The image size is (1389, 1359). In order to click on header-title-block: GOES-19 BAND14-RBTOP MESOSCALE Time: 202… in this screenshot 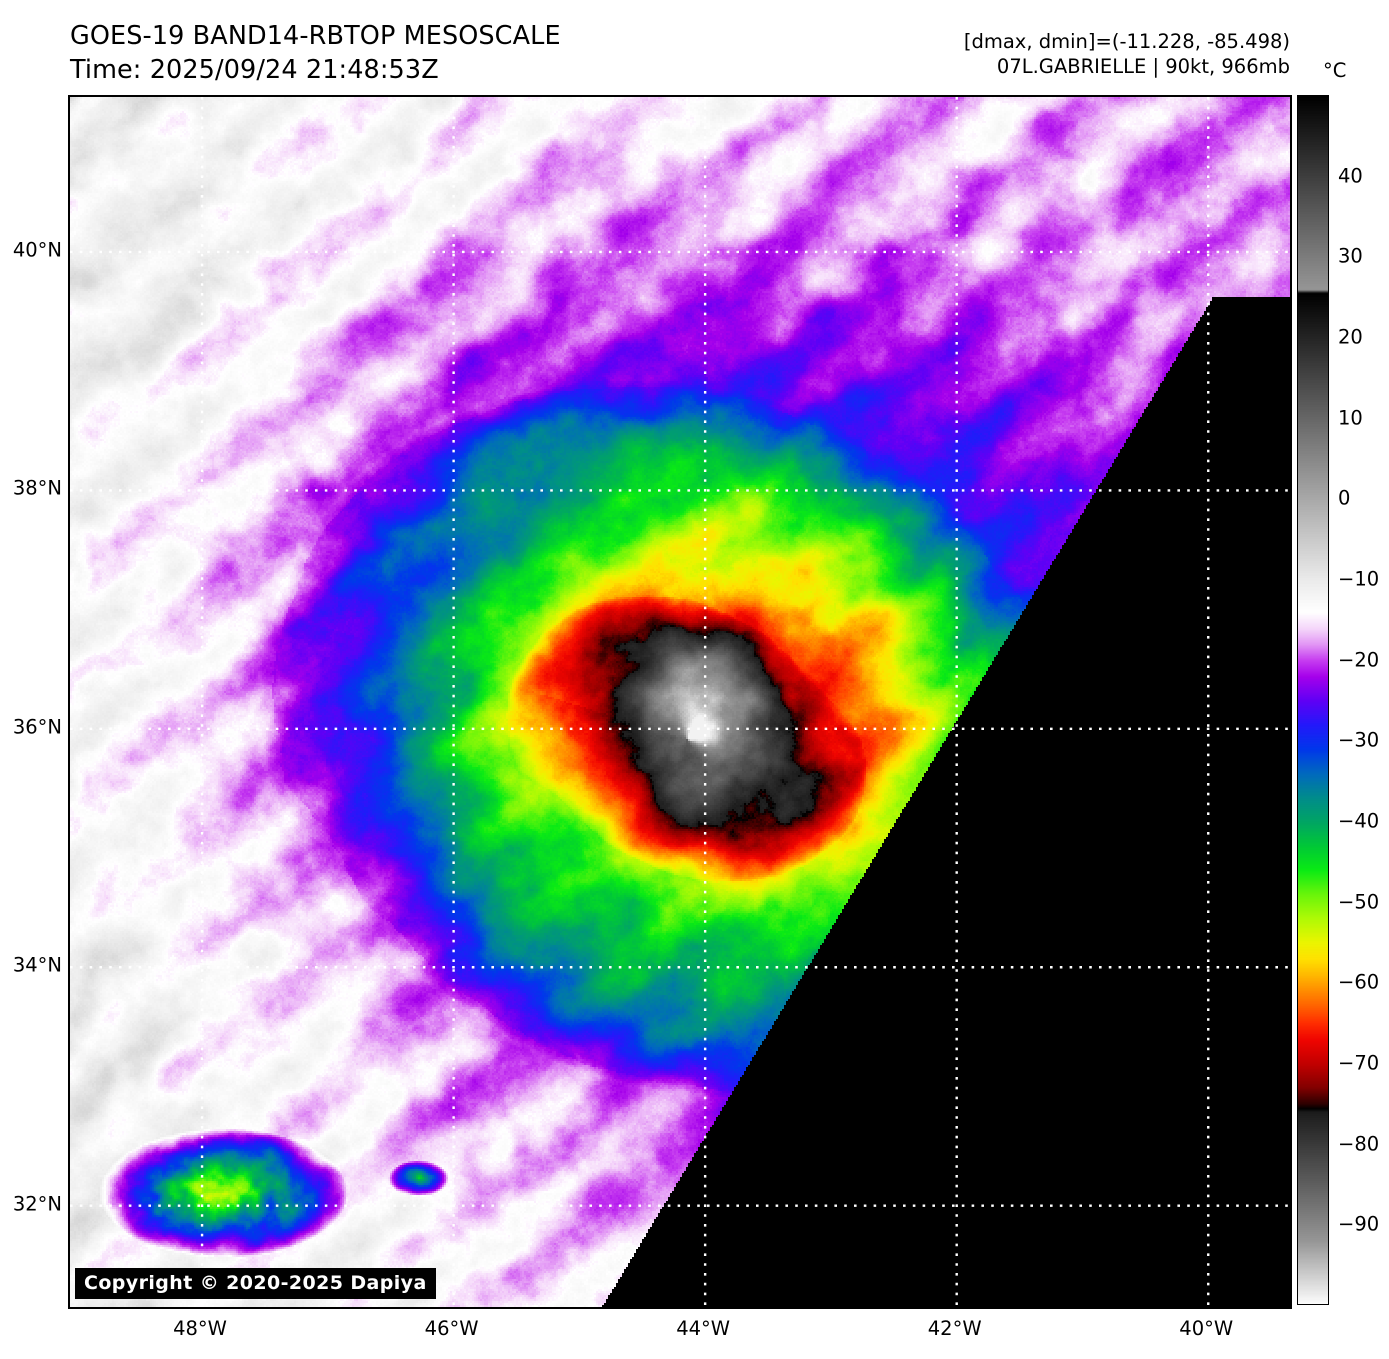, I will do `click(315, 53)`.